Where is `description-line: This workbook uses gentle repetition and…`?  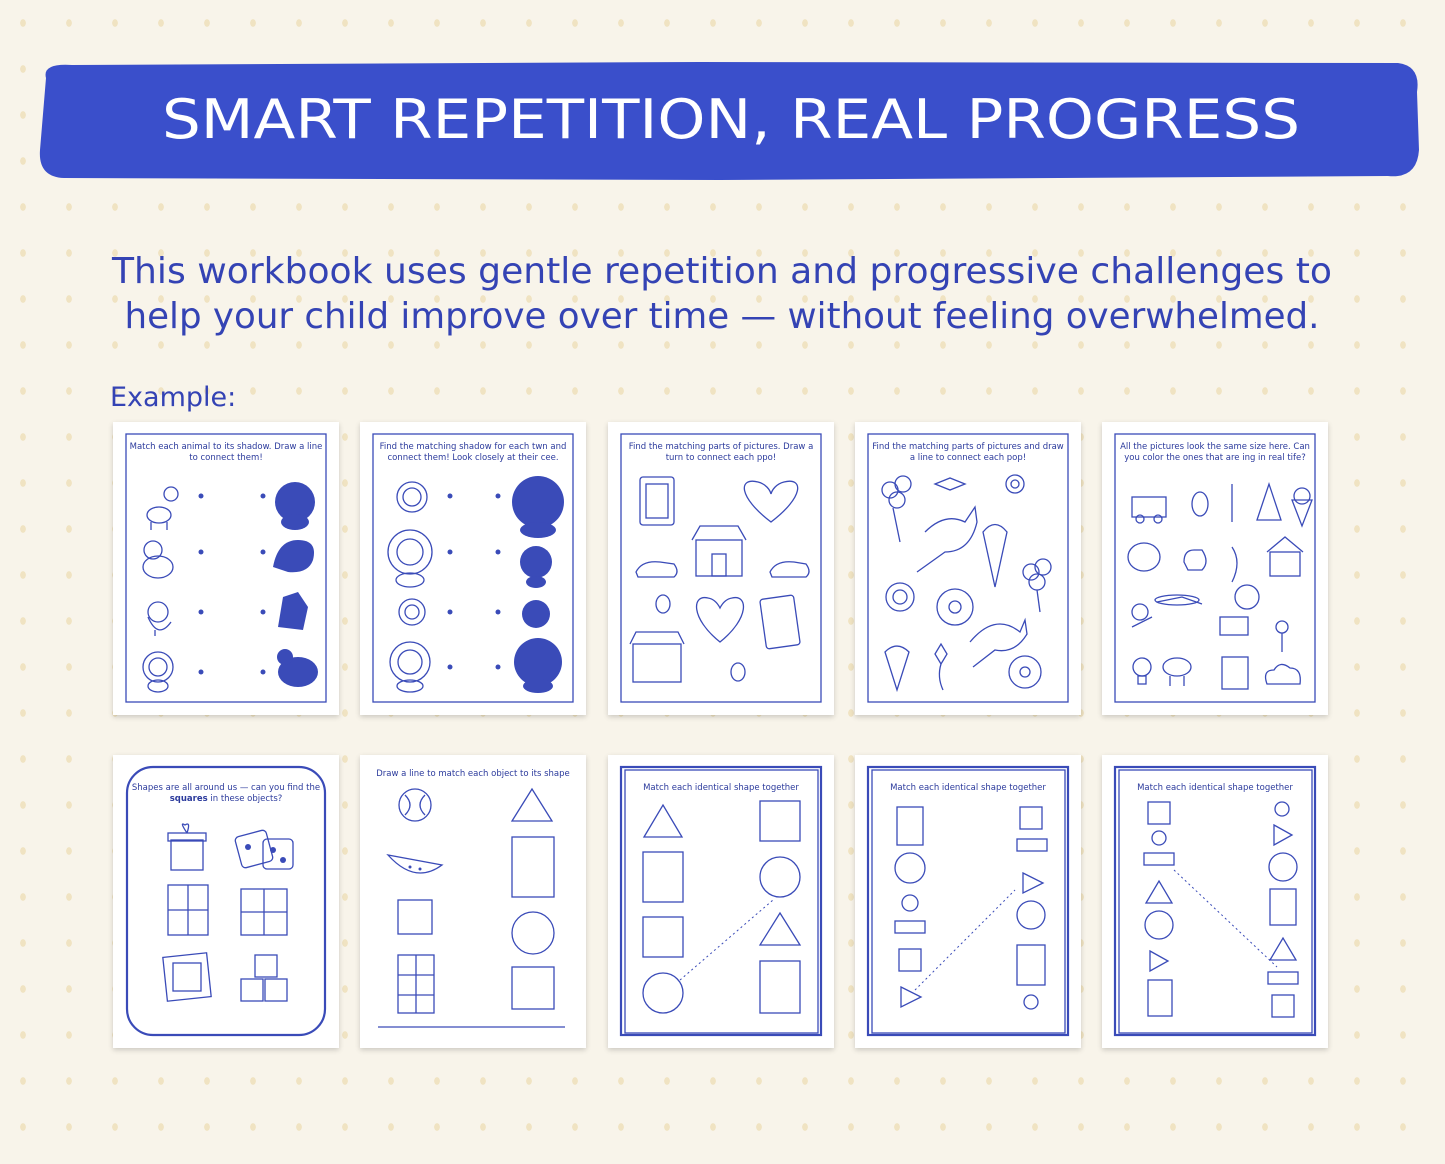 description-line: This workbook uses gentle repetition and… is located at coordinates (721, 271).